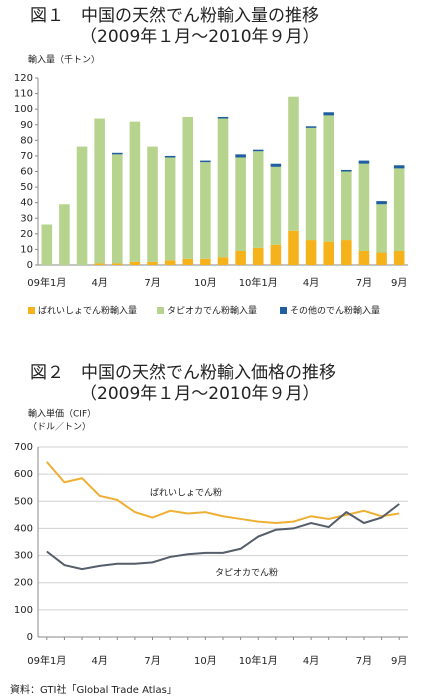 Image resolution: width=421 pixels, height=700 pixels. I want to click on chart-title: 図１ 中国の天然でん粉輸入量の推移, so click(174, 16).